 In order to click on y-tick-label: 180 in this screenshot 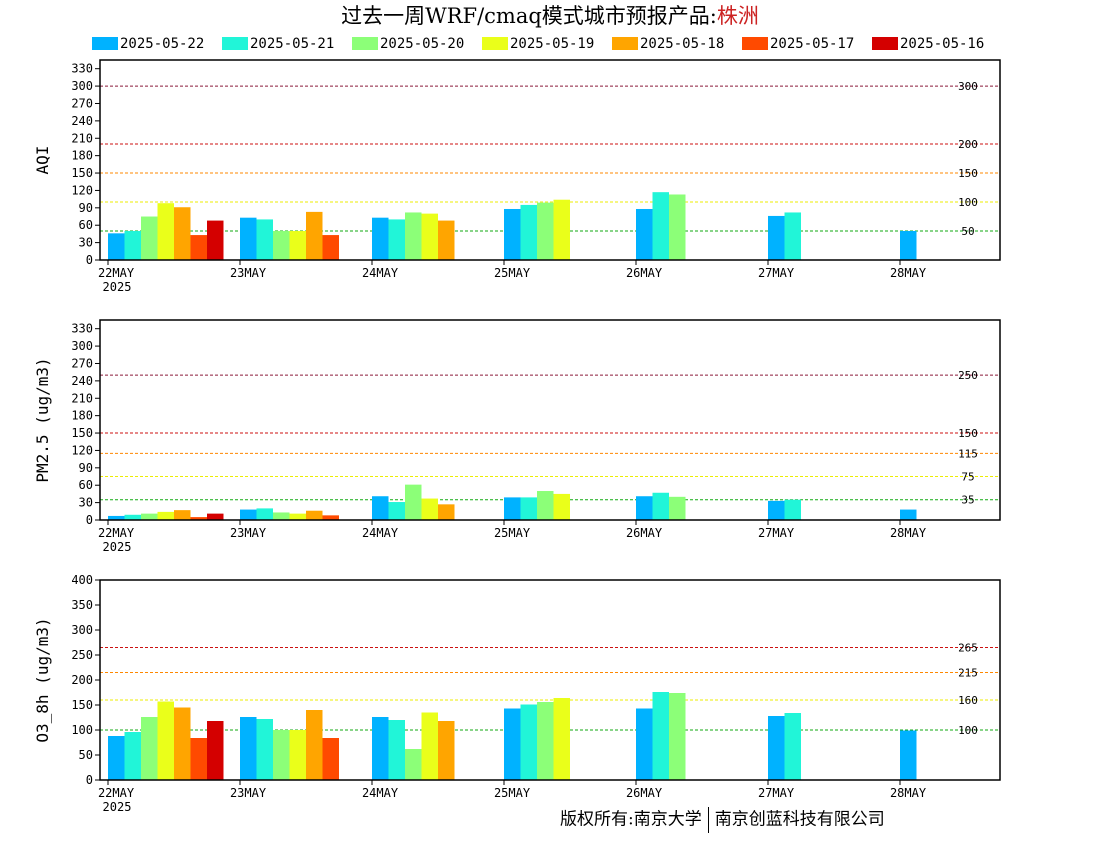, I will do `click(82, 156)`.